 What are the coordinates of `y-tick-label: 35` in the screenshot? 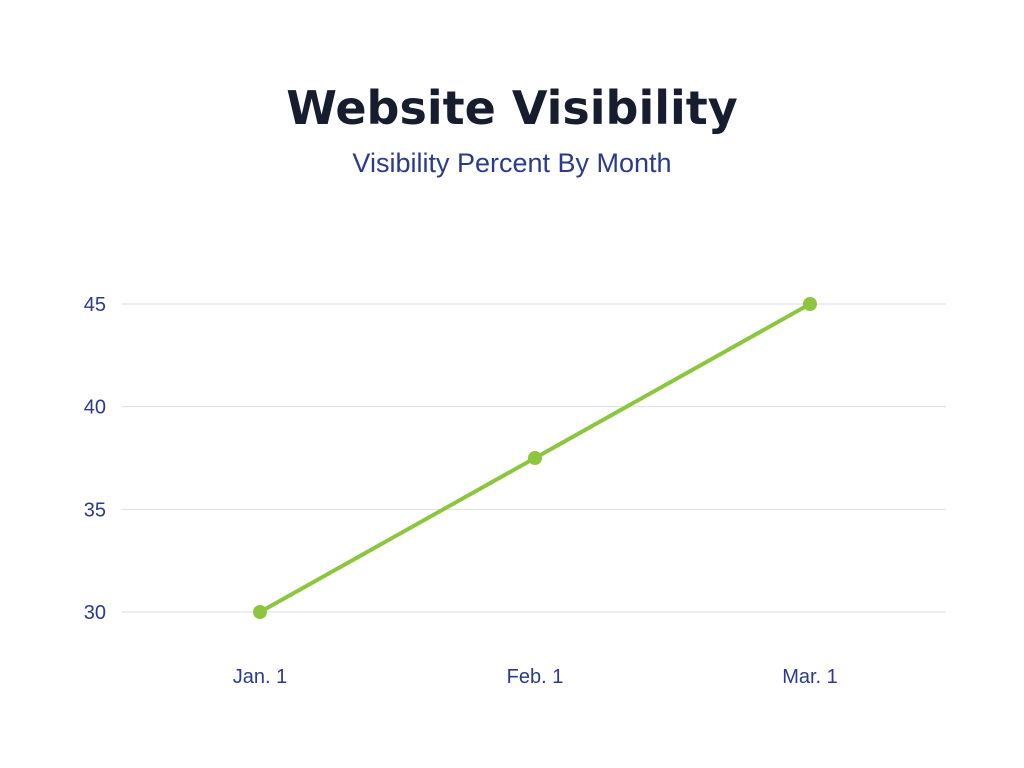 It's located at (95, 510).